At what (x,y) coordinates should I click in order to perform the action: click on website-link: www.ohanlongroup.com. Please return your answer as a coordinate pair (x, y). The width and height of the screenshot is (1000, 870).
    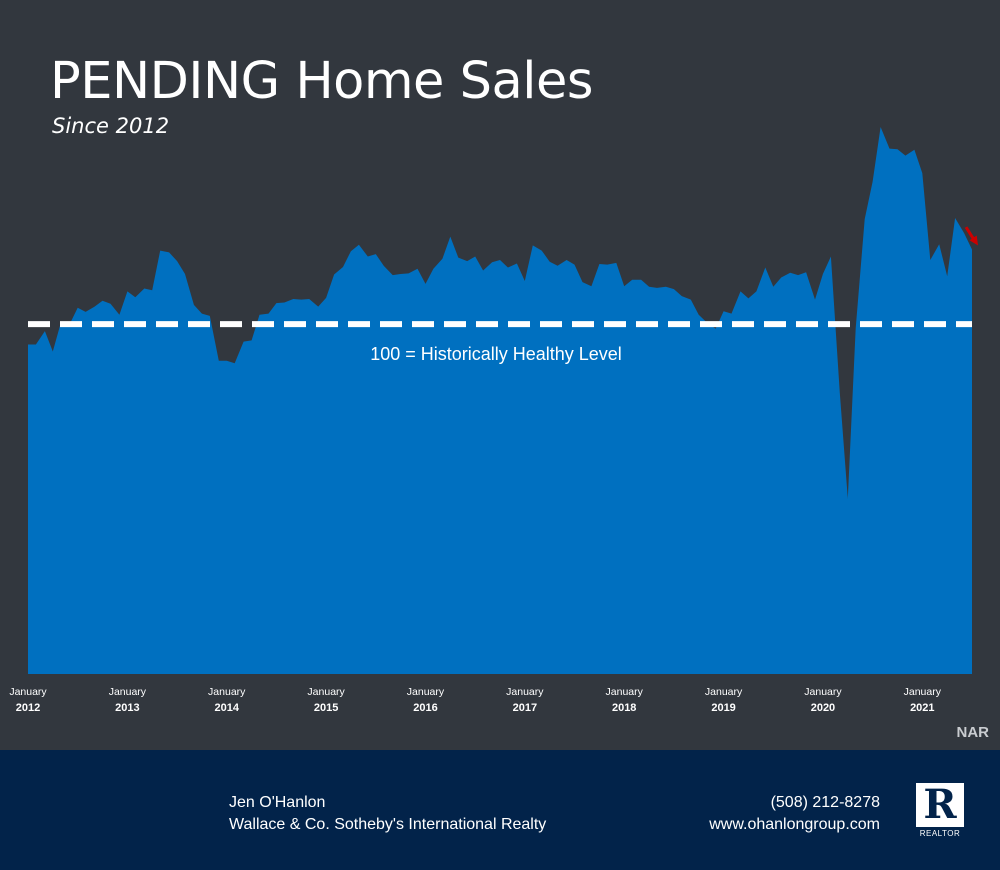
    Looking at the image, I should click on (794, 824).